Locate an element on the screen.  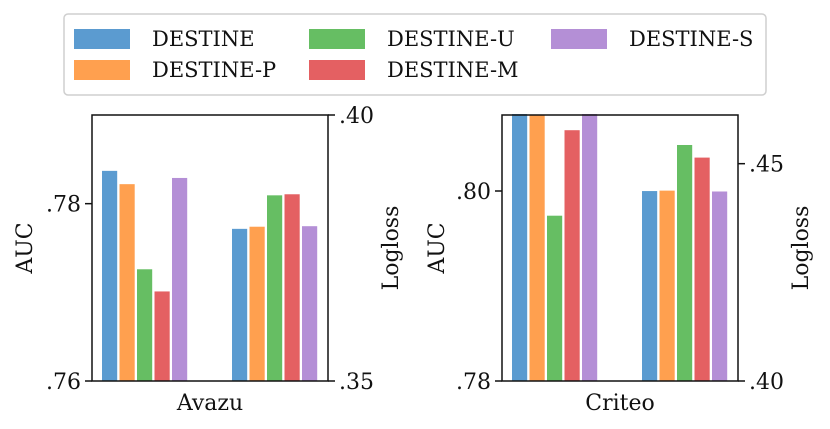
legend-swatch-destine-s is located at coordinates (579, 39).